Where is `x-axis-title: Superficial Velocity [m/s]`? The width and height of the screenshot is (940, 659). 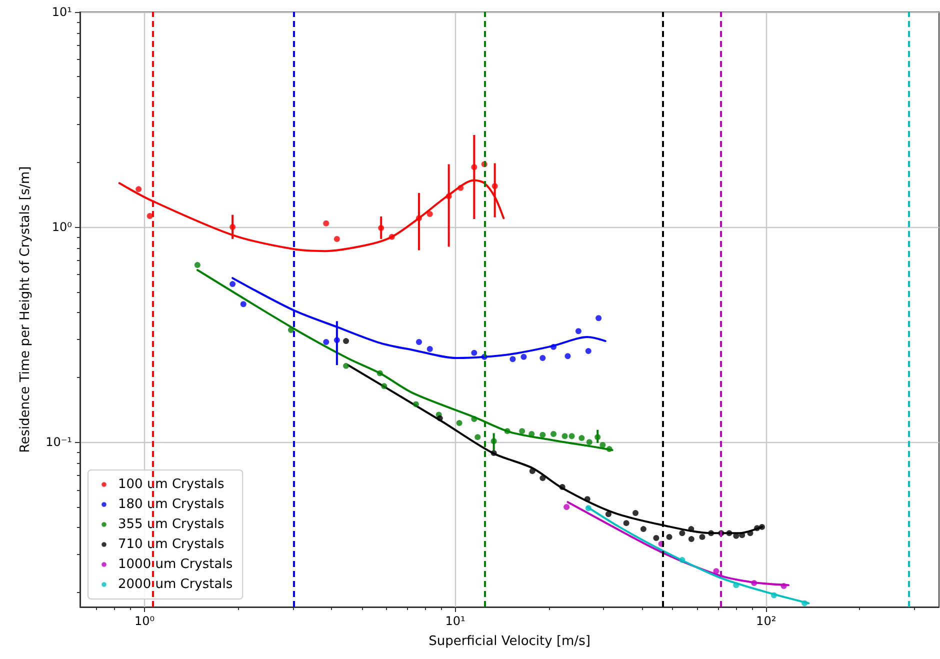 x-axis-title: Superficial Velocity [m/s] is located at coordinates (509, 641).